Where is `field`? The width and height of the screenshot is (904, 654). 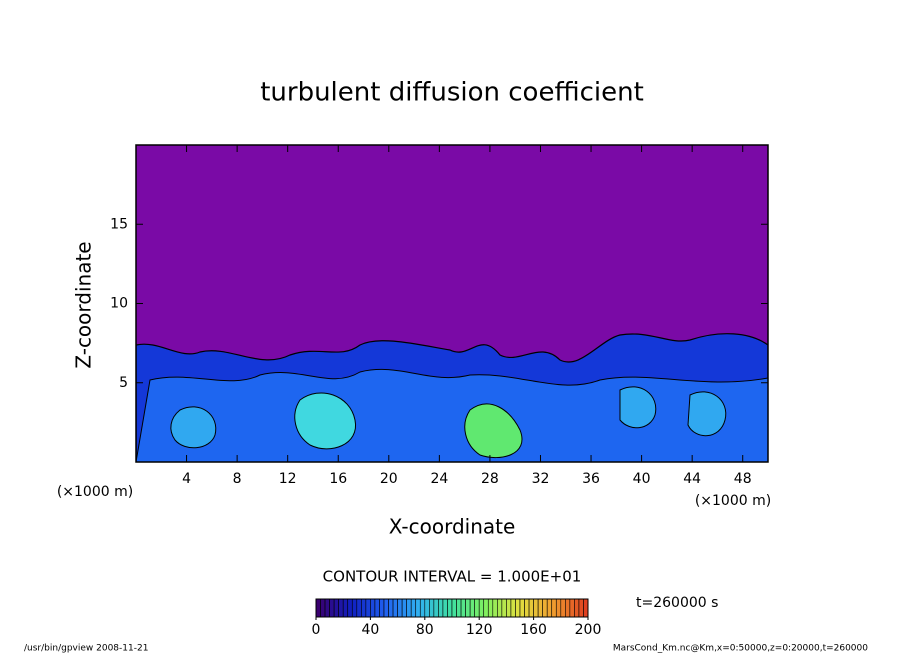 field is located at coordinates (452, 397).